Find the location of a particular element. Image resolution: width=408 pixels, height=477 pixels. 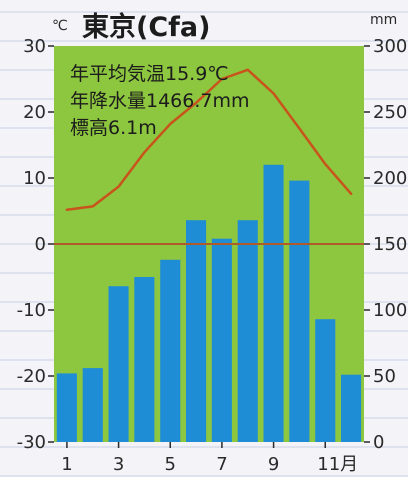

x-tick-label: 3 is located at coordinates (118, 464).